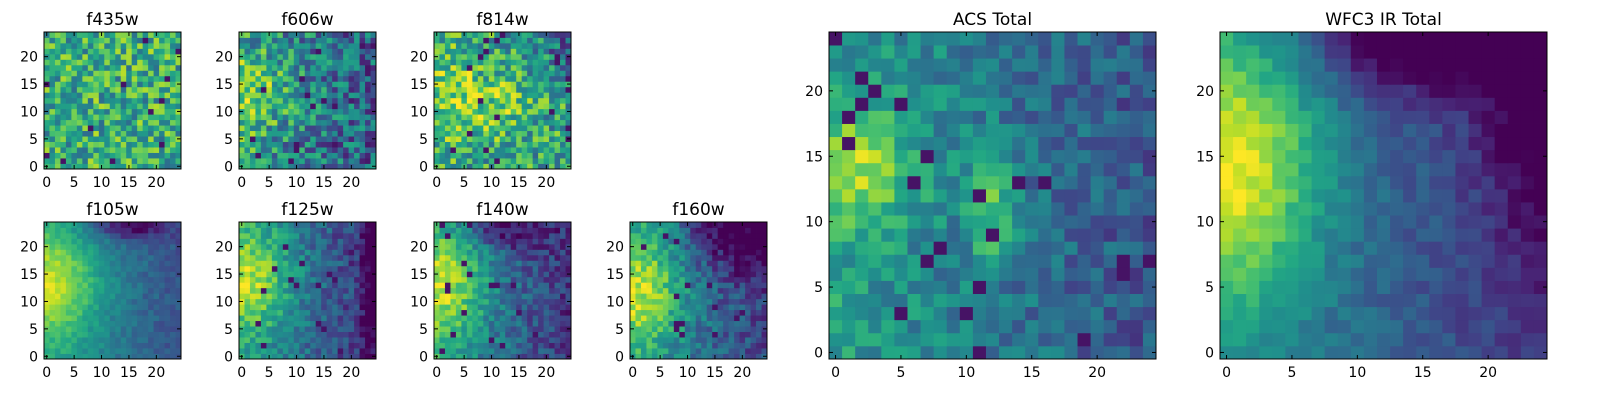 This screenshot has height=400, width=1600. What do you see at coordinates (29, 58) in the screenshot?
I see `y-tick-label: 20` at bounding box center [29, 58].